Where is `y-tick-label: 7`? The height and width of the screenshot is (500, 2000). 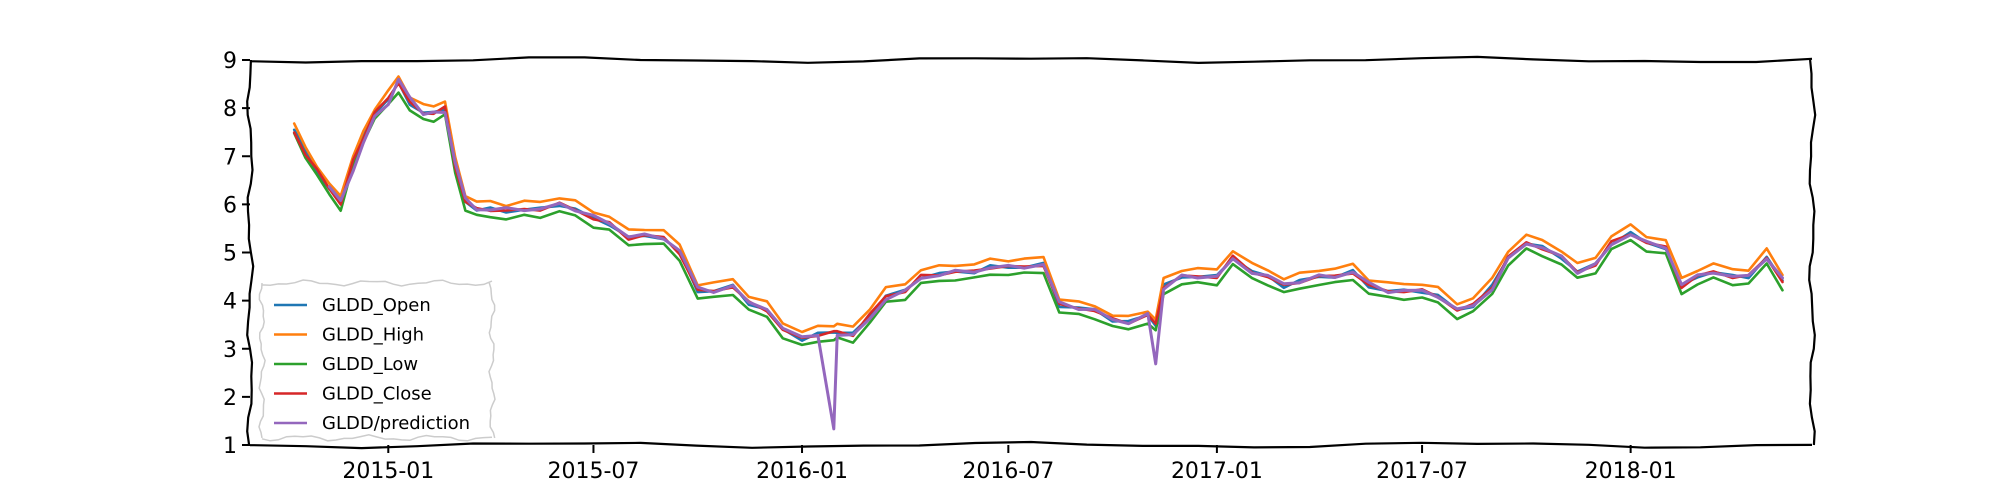
y-tick-label: 7 is located at coordinates (230, 157).